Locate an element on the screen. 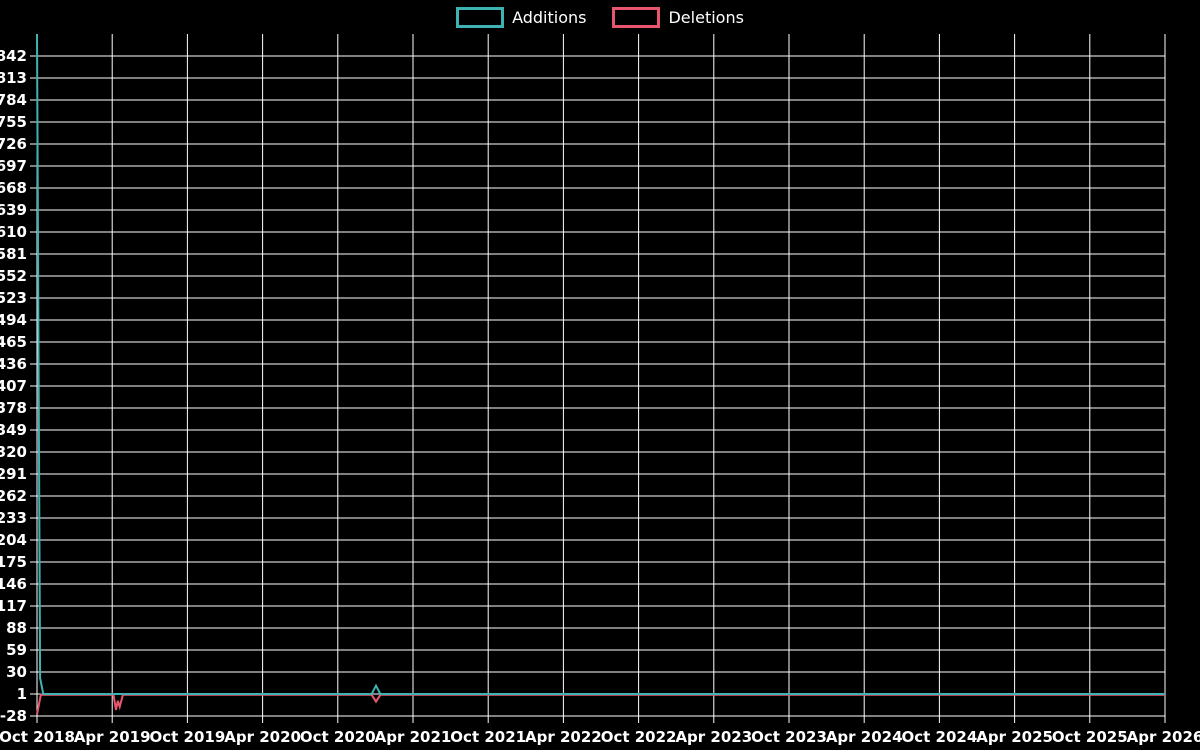 The image size is (1200, 750). y-tick-label: 552 is located at coordinates (13, 276).